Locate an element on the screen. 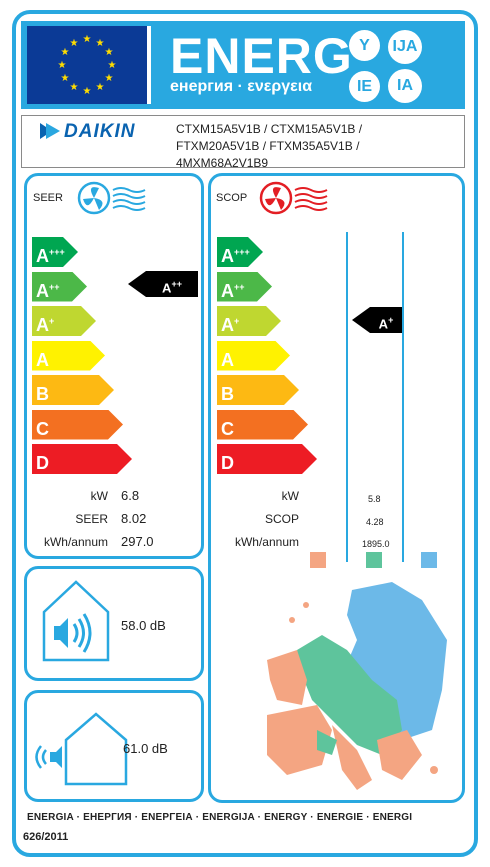 The image size is (490, 867). energy-title: ENERG is located at coordinates (261, 56).